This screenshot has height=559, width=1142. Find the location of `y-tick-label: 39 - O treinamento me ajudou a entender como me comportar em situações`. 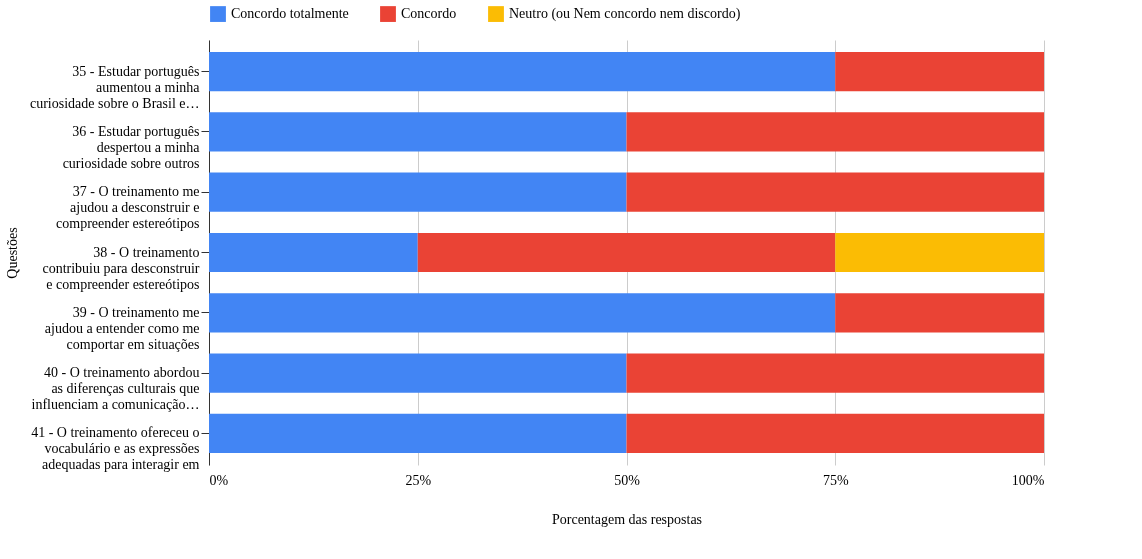

y-tick-label: 39 - O treinamento me ajudou a entender como me comportar em situações is located at coordinates (122, 328).